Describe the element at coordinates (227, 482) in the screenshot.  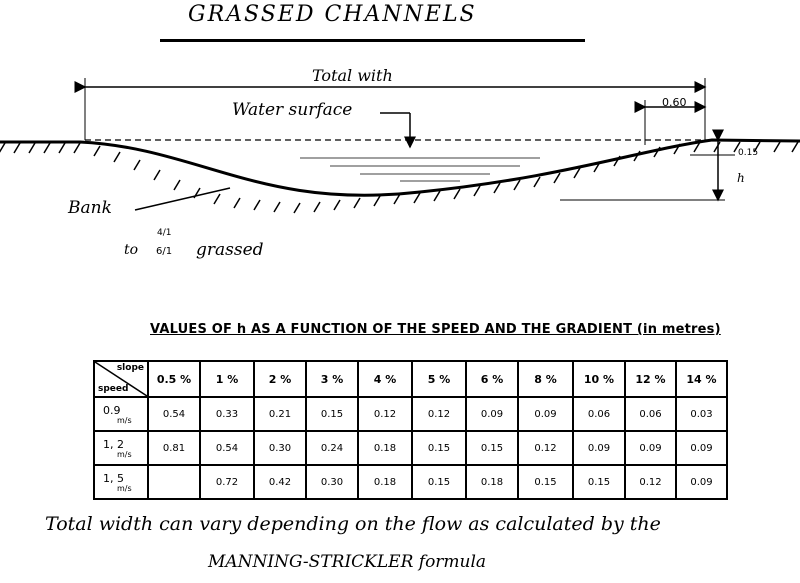
I see `h-value-cell: 0.72` at that location.